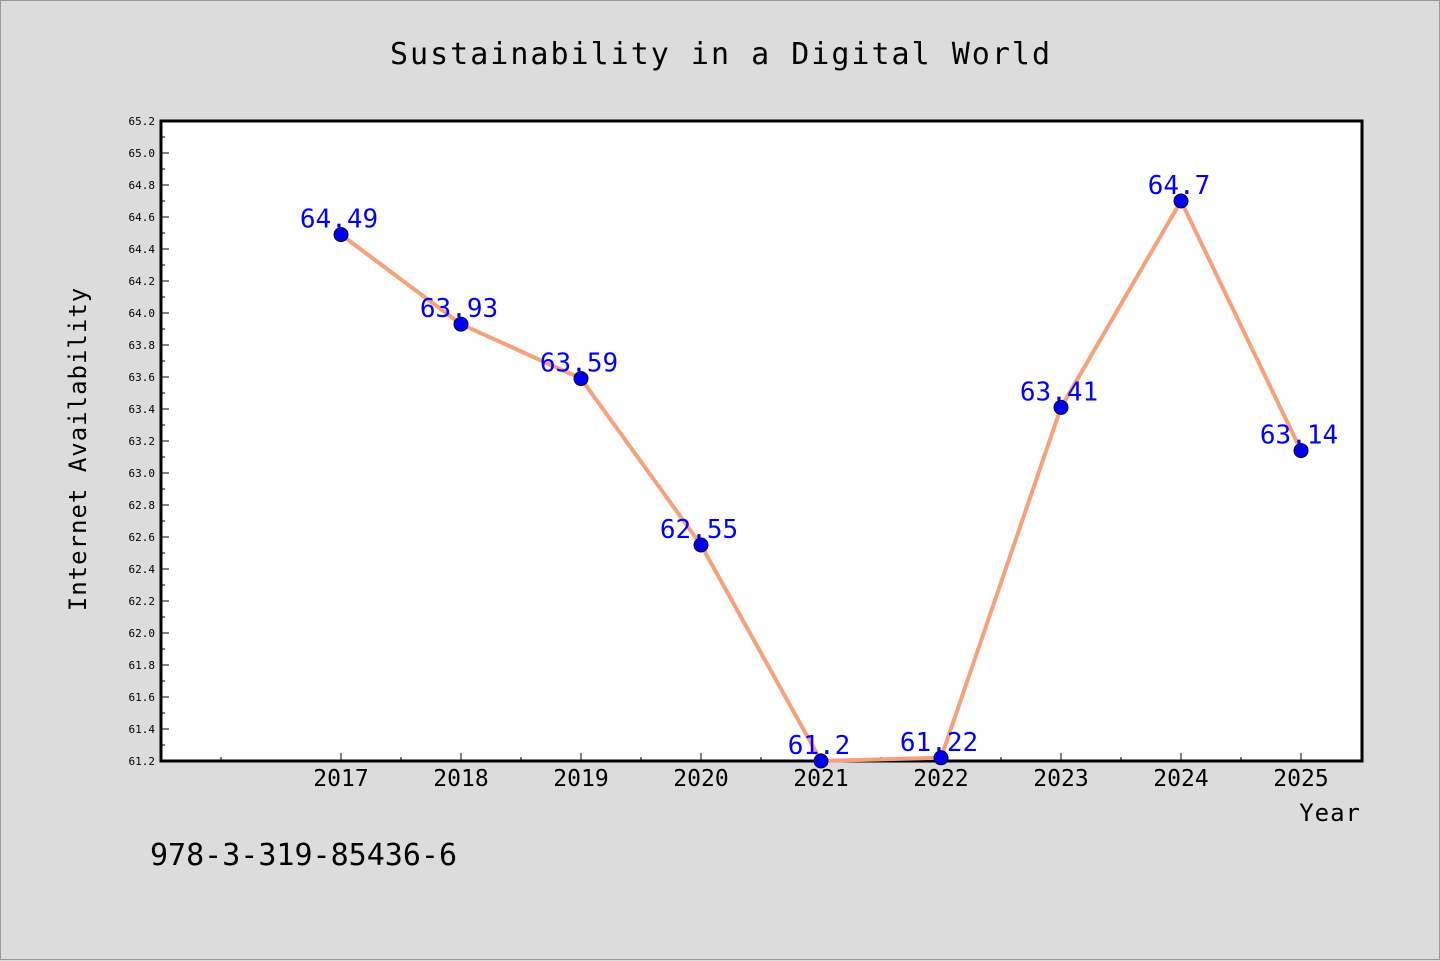 This screenshot has height=961, width=1440. I want to click on y-tick-label: 61.8, so click(142, 665).